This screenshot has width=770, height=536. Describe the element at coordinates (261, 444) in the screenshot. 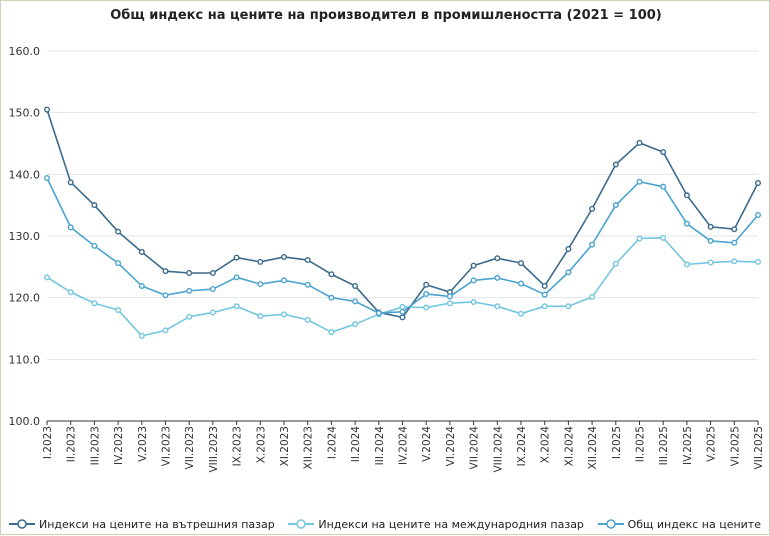

I see `x-tick-label: X.2023` at that location.